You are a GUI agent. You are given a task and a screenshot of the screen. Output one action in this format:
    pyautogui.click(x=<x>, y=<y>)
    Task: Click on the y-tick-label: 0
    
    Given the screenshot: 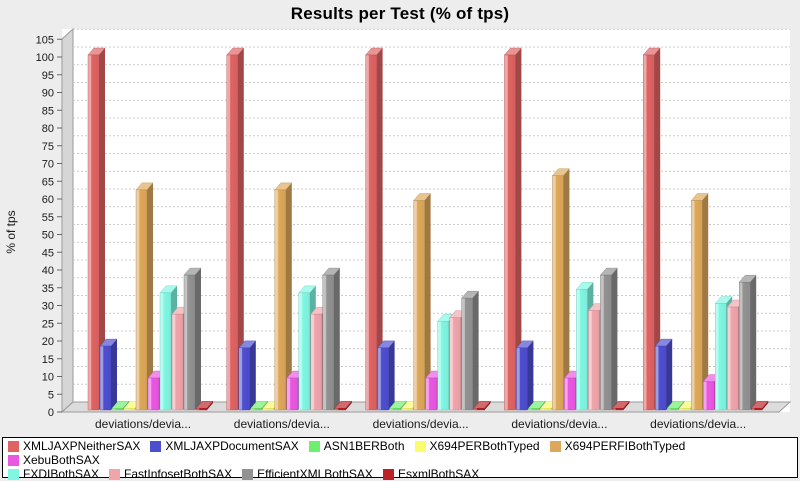 What is the action you would take?
    pyautogui.click(x=51, y=413)
    